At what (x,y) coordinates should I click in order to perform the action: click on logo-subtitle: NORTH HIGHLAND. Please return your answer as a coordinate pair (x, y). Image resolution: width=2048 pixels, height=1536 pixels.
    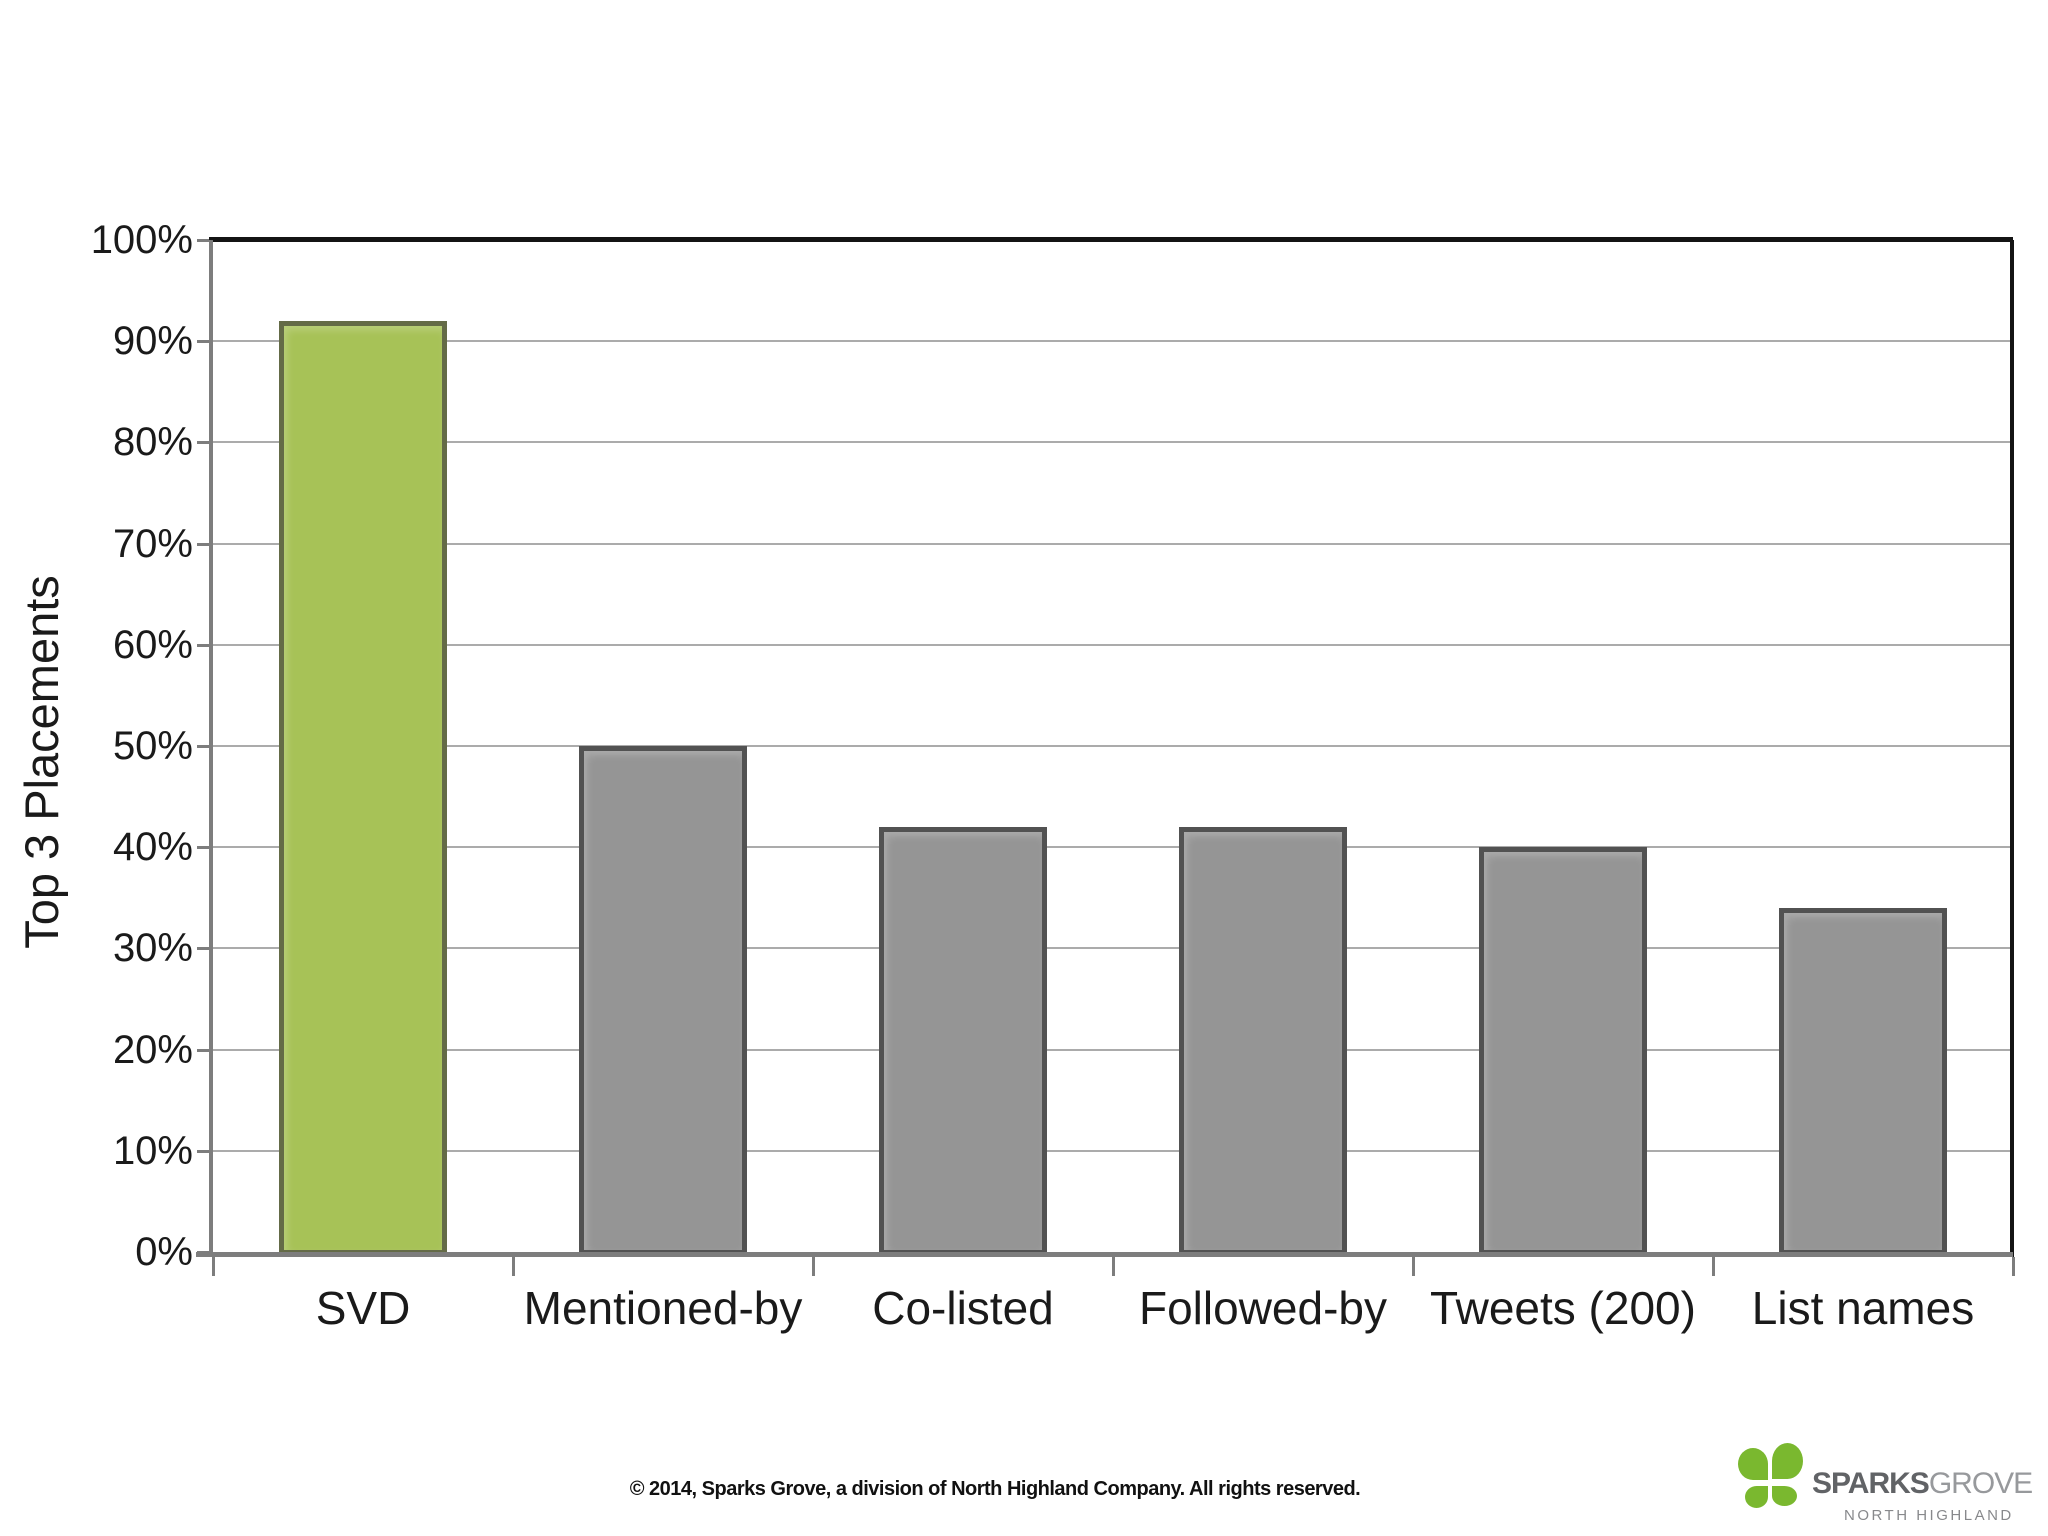
    Looking at the image, I should click on (1929, 1515).